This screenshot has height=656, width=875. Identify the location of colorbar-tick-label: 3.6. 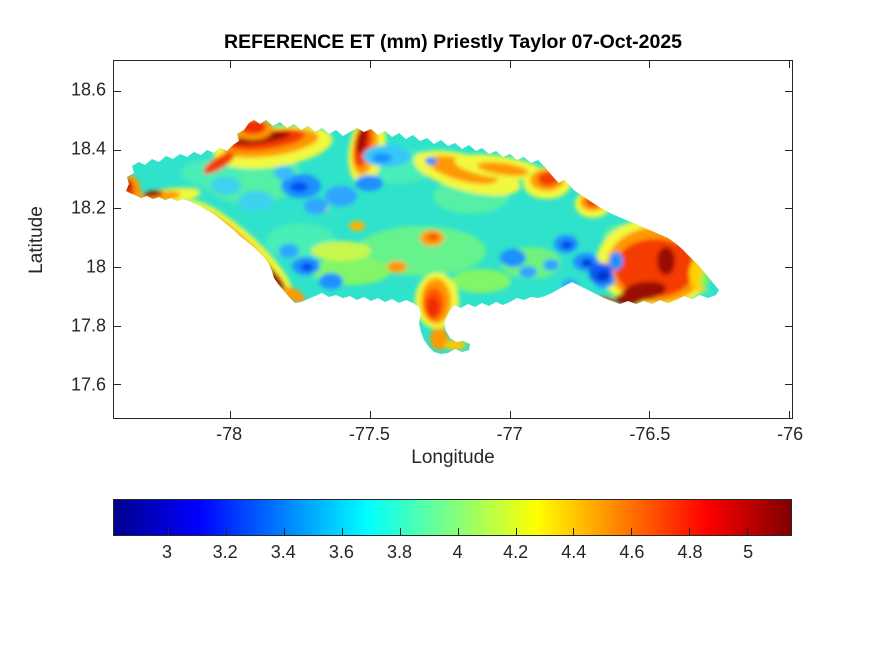
(341, 552).